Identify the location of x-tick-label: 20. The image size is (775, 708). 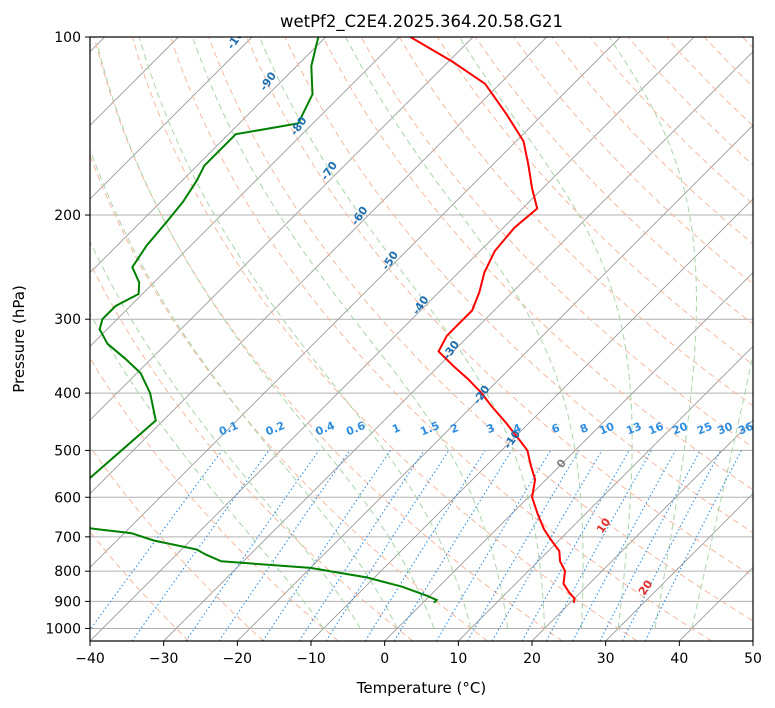
(532, 659).